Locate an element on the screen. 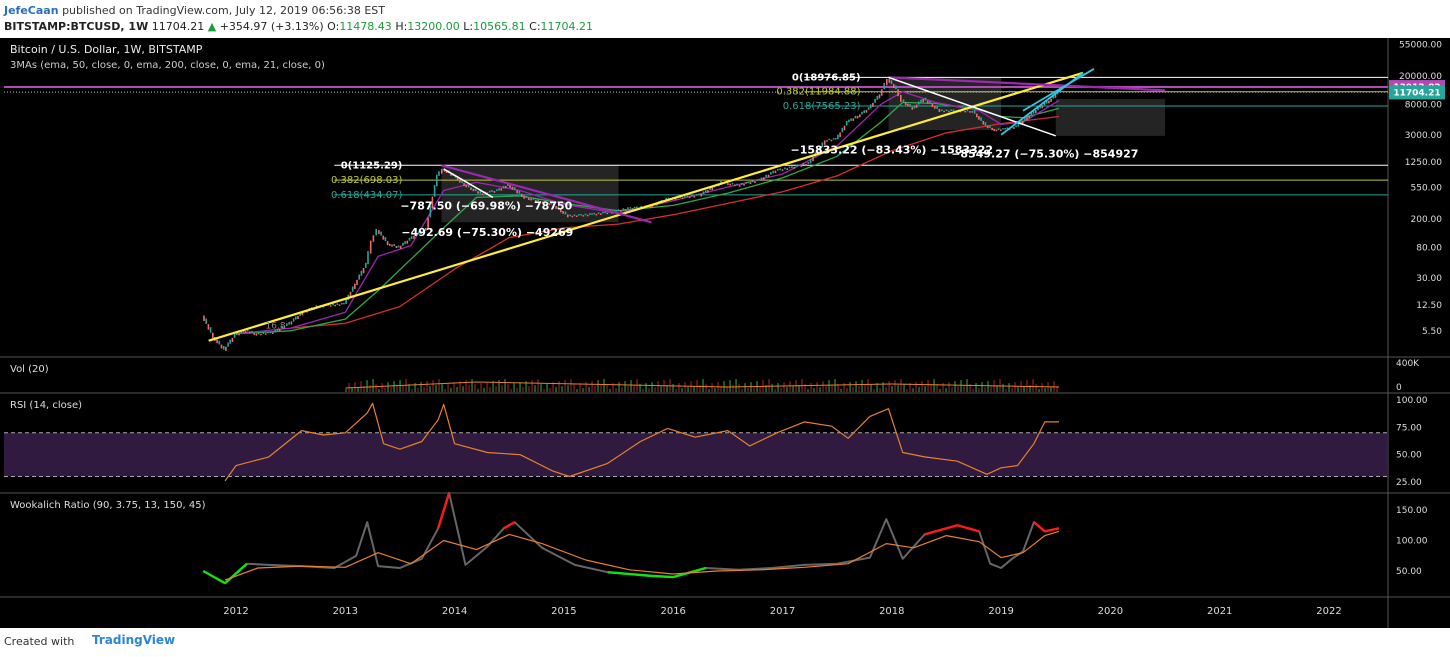 The height and width of the screenshot is (657, 1450). price-tick-label: 12.50 is located at coordinates (1429, 306).